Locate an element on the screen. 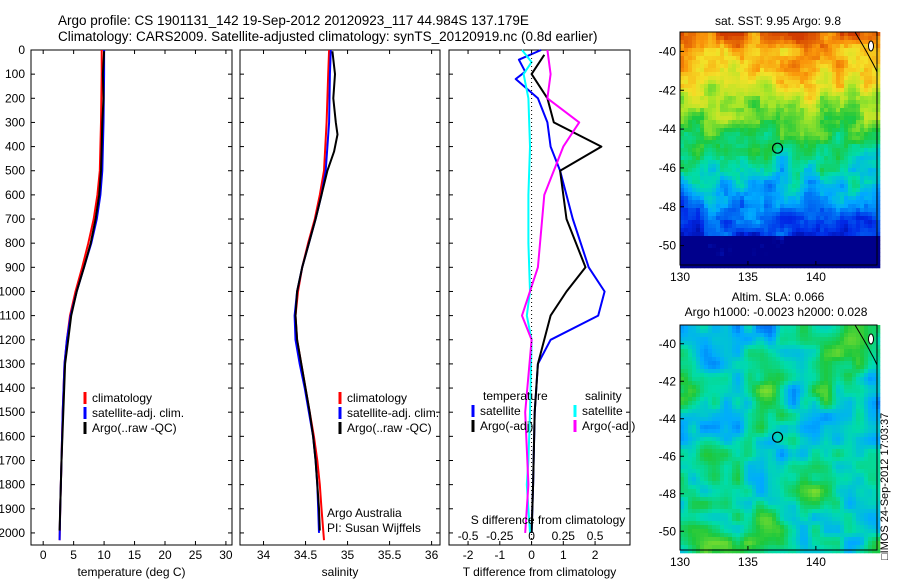 The height and width of the screenshot is (580, 900). difference-x-axis-label: T difference from climatology is located at coordinates (540, 572).